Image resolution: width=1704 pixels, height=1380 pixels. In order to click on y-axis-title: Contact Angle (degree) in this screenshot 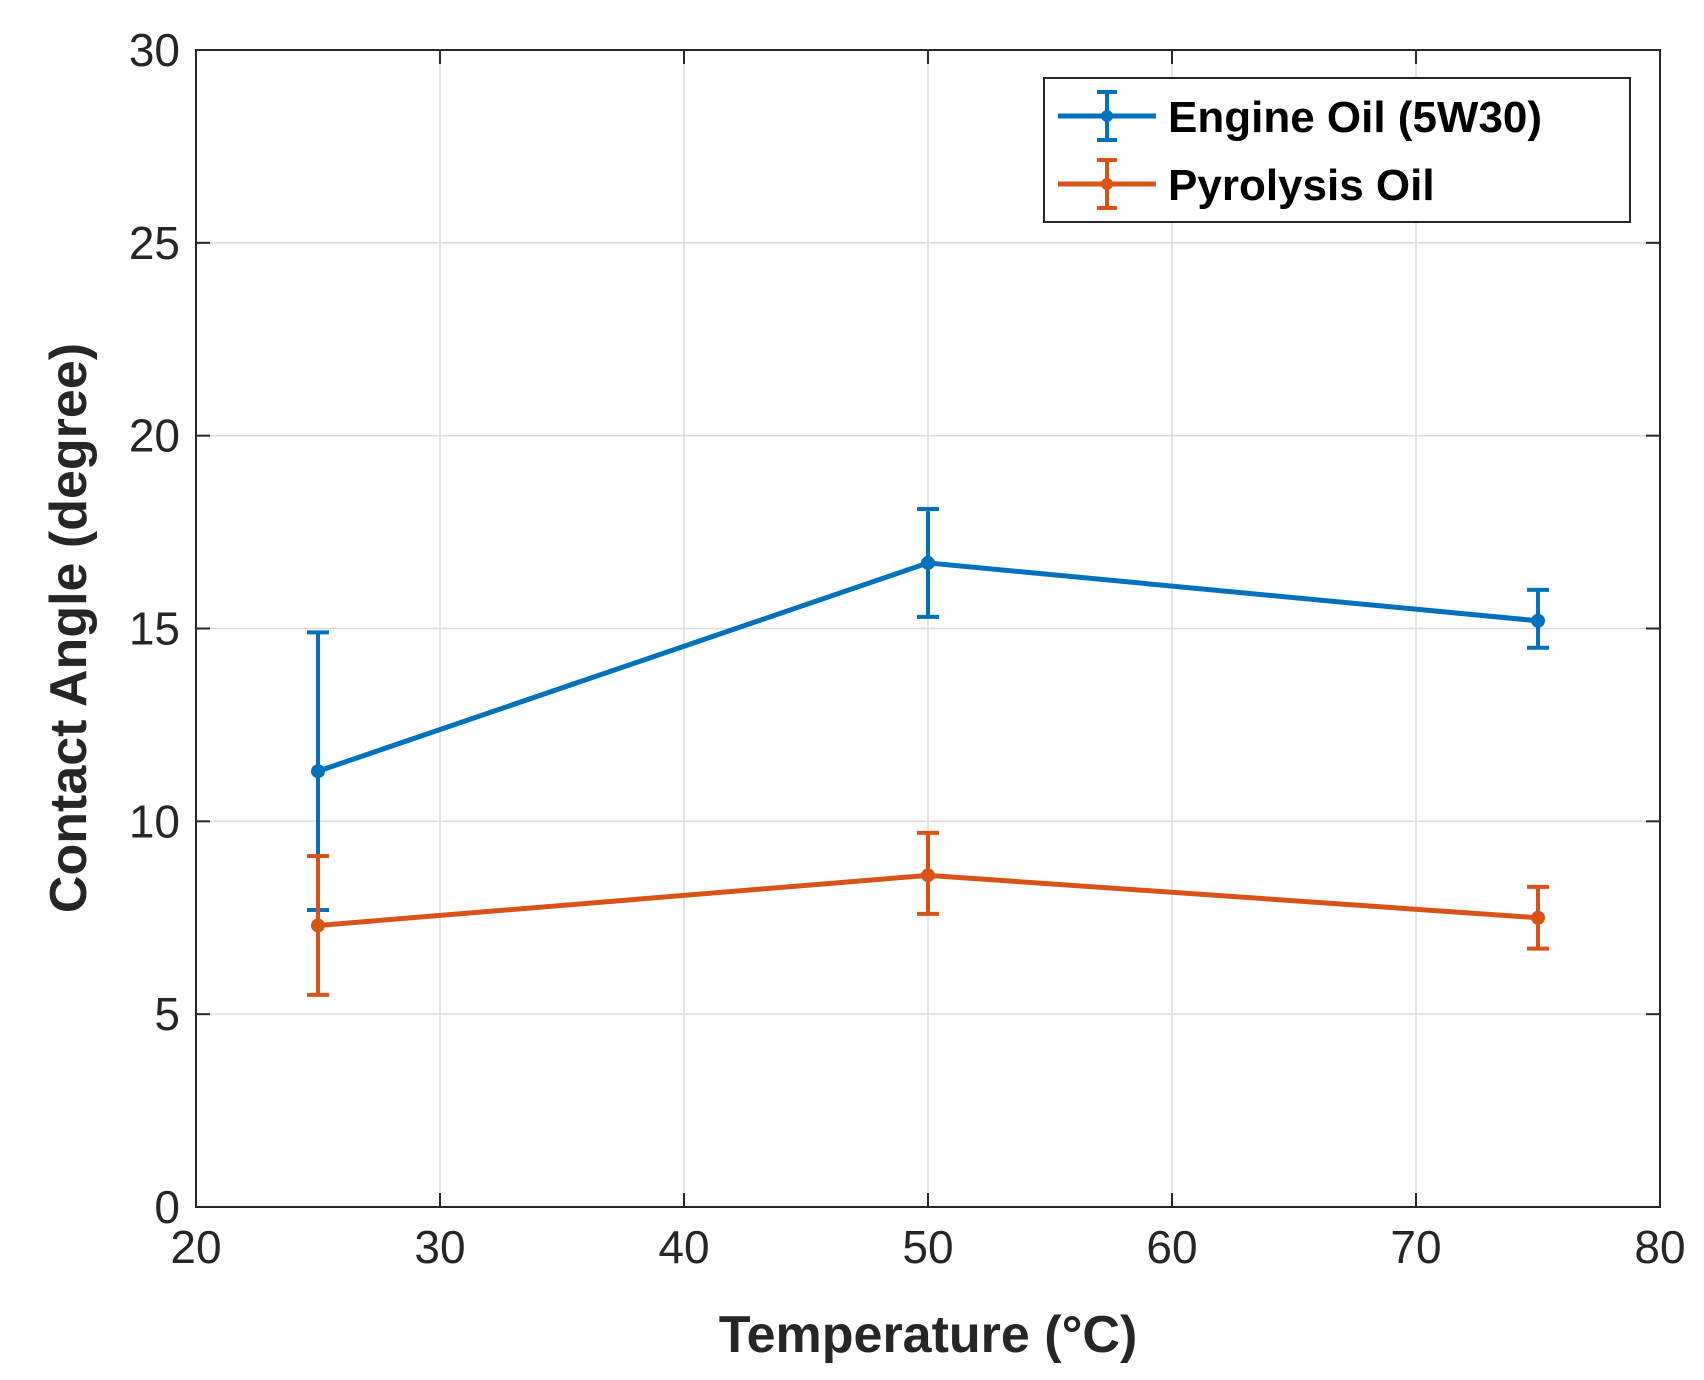, I will do `click(69, 628)`.